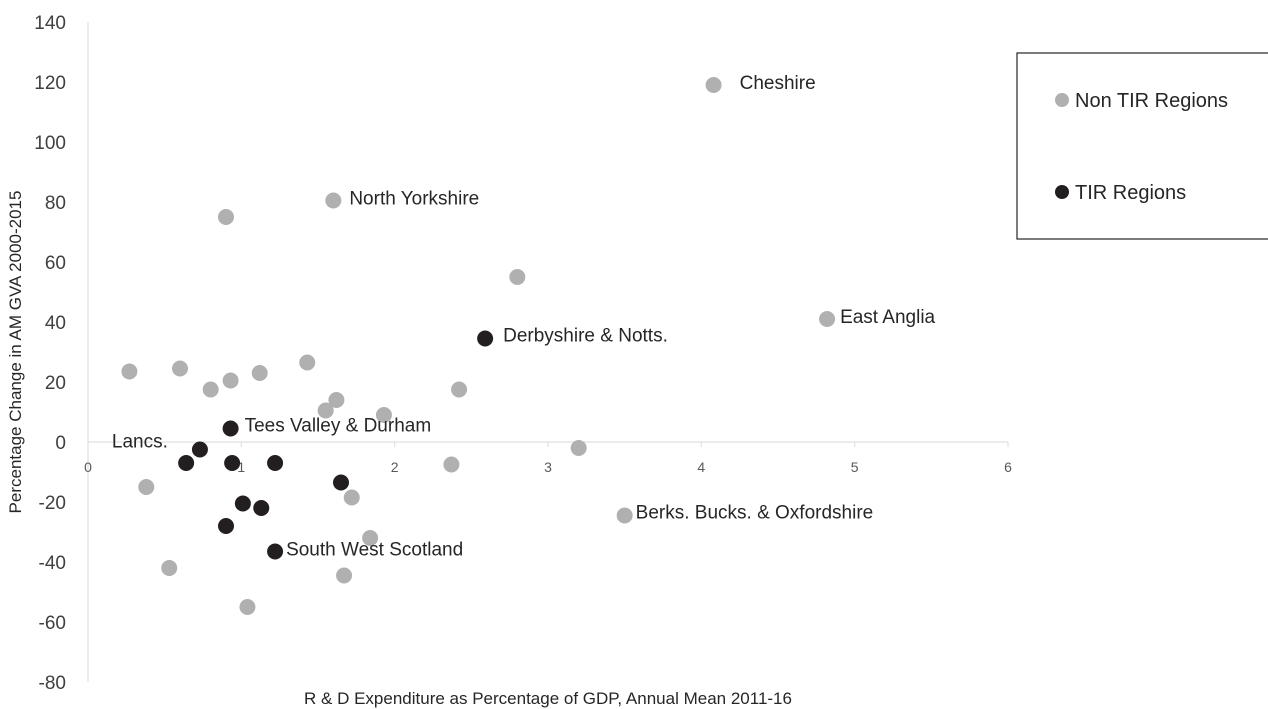 The width and height of the screenshot is (1268, 709). What do you see at coordinates (1062, 100) in the screenshot?
I see `legend-marker-non-tir` at bounding box center [1062, 100].